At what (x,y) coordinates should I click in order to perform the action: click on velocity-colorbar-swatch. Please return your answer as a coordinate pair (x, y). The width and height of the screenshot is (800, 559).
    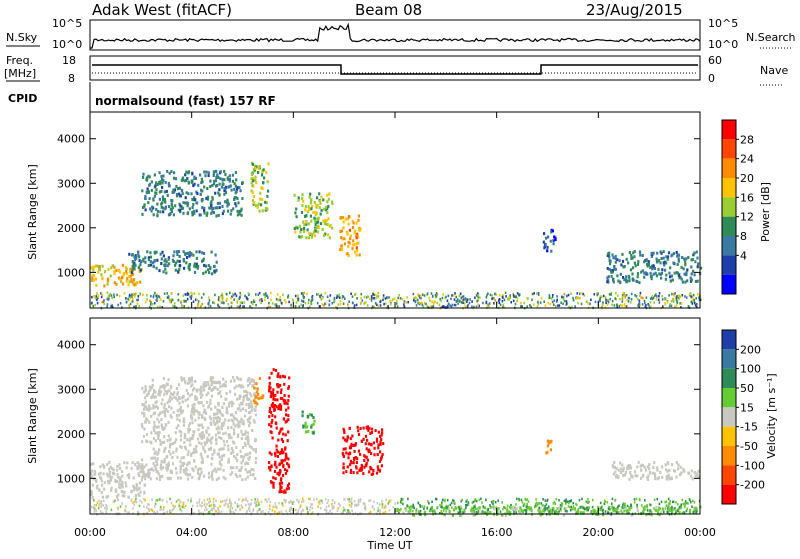
    Looking at the image, I should click on (729, 398).